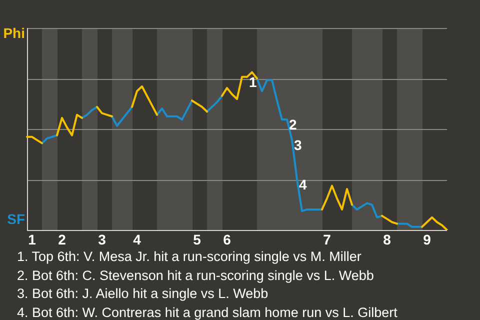 The image size is (480, 320). I want to click on text: 4. Bot 6th: W. Contreras hit a grand slam home run vs L. Gilbert, so click(207, 312).